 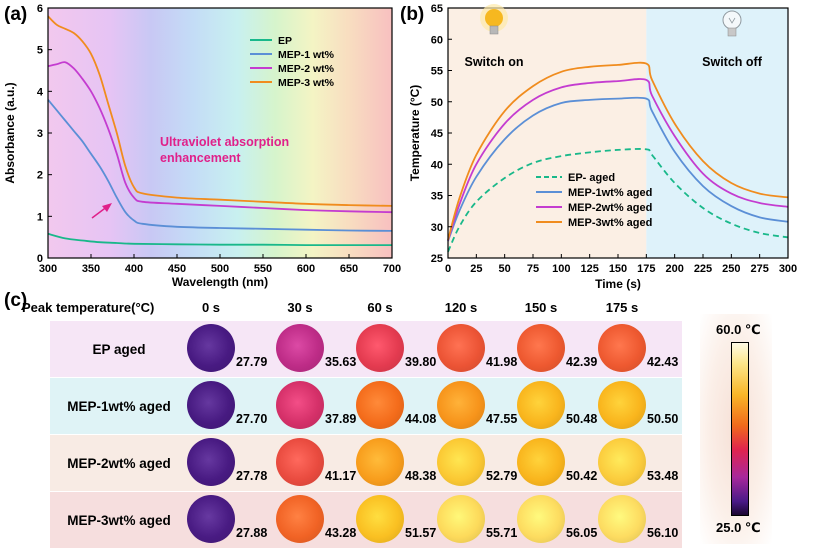 What do you see at coordinates (437, 72) in the screenshot?
I see `y-tick-label-b: 55` at bounding box center [437, 72].